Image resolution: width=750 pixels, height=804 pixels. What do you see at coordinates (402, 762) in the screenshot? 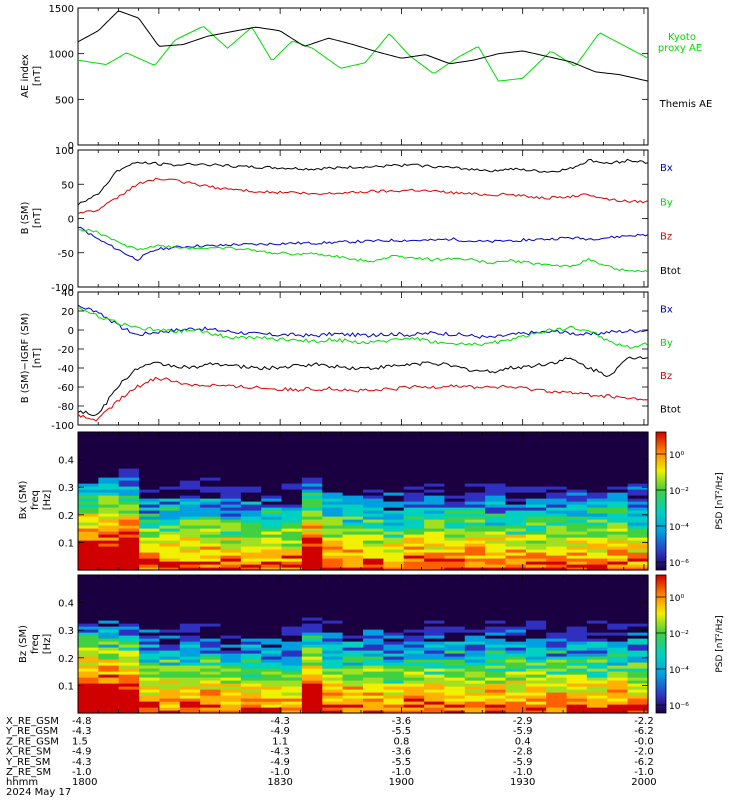
I see `ephemeris-value: -5.5` at bounding box center [402, 762].